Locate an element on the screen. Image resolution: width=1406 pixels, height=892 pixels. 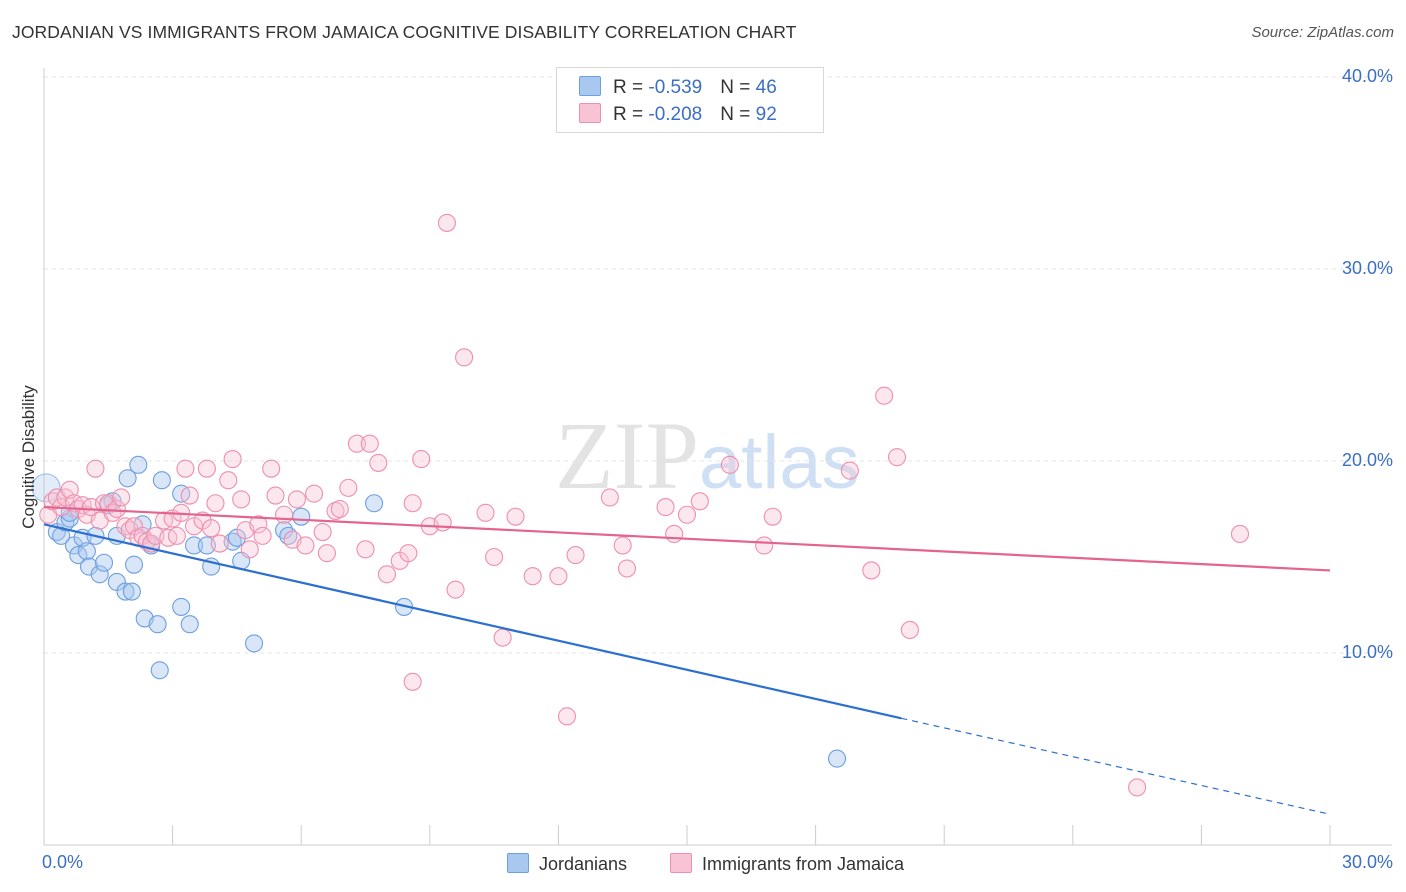
x-tick-min: 0.0% is located at coordinates (63, 862).